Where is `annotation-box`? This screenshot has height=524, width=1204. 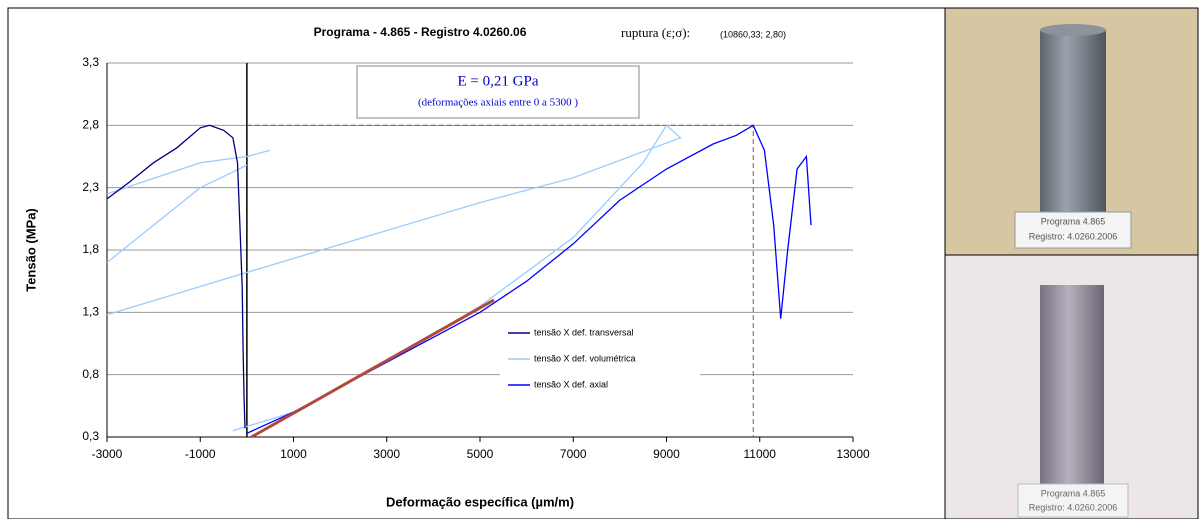 annotation-box is located at coordinates (498, 92).